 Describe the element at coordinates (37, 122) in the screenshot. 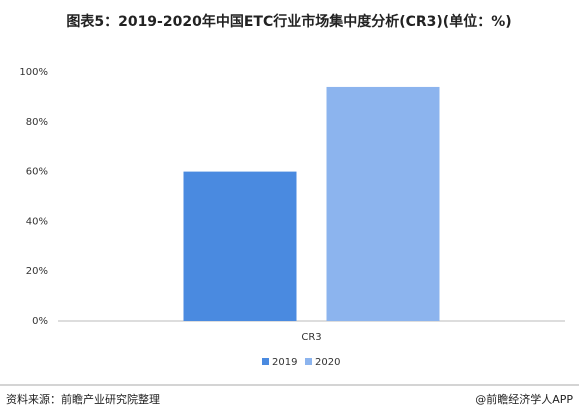

I see `y-tick-label: 80%` at that location.